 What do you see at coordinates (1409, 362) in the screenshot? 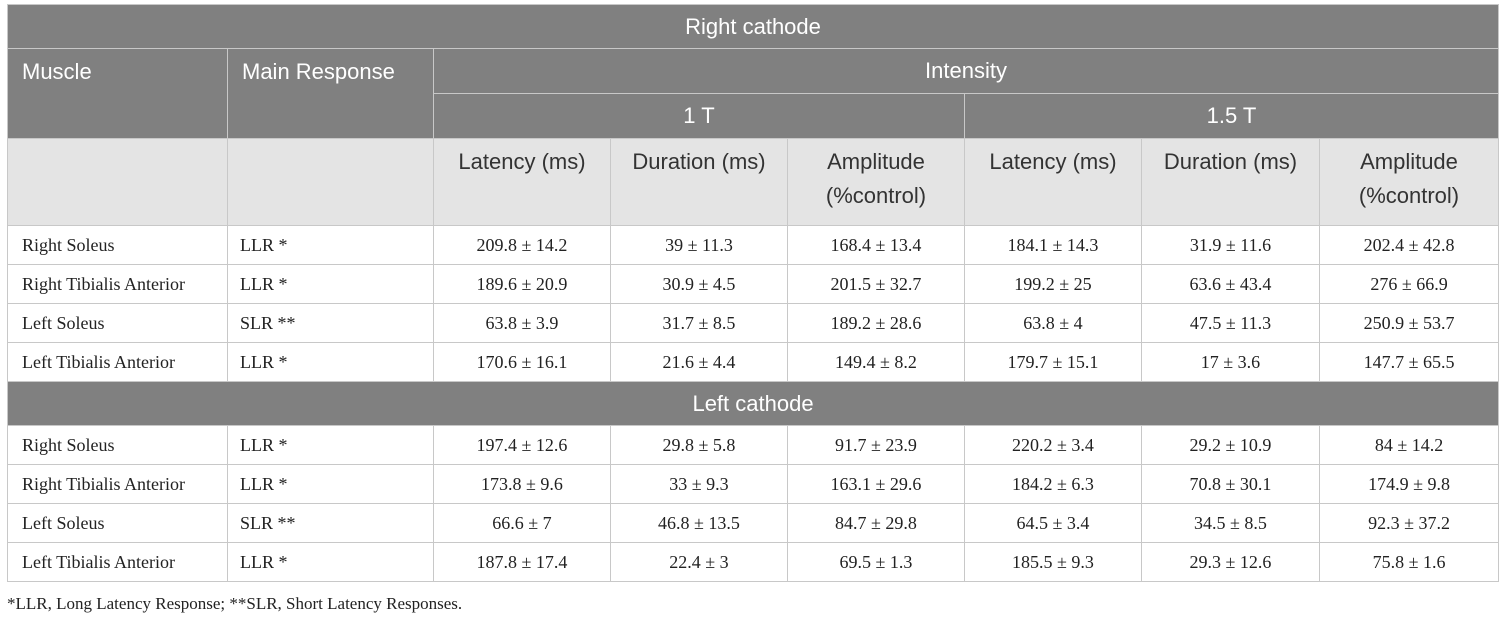
I see `value-cell: 147.7 ± 65.5` at bounding box center [1409, 362].